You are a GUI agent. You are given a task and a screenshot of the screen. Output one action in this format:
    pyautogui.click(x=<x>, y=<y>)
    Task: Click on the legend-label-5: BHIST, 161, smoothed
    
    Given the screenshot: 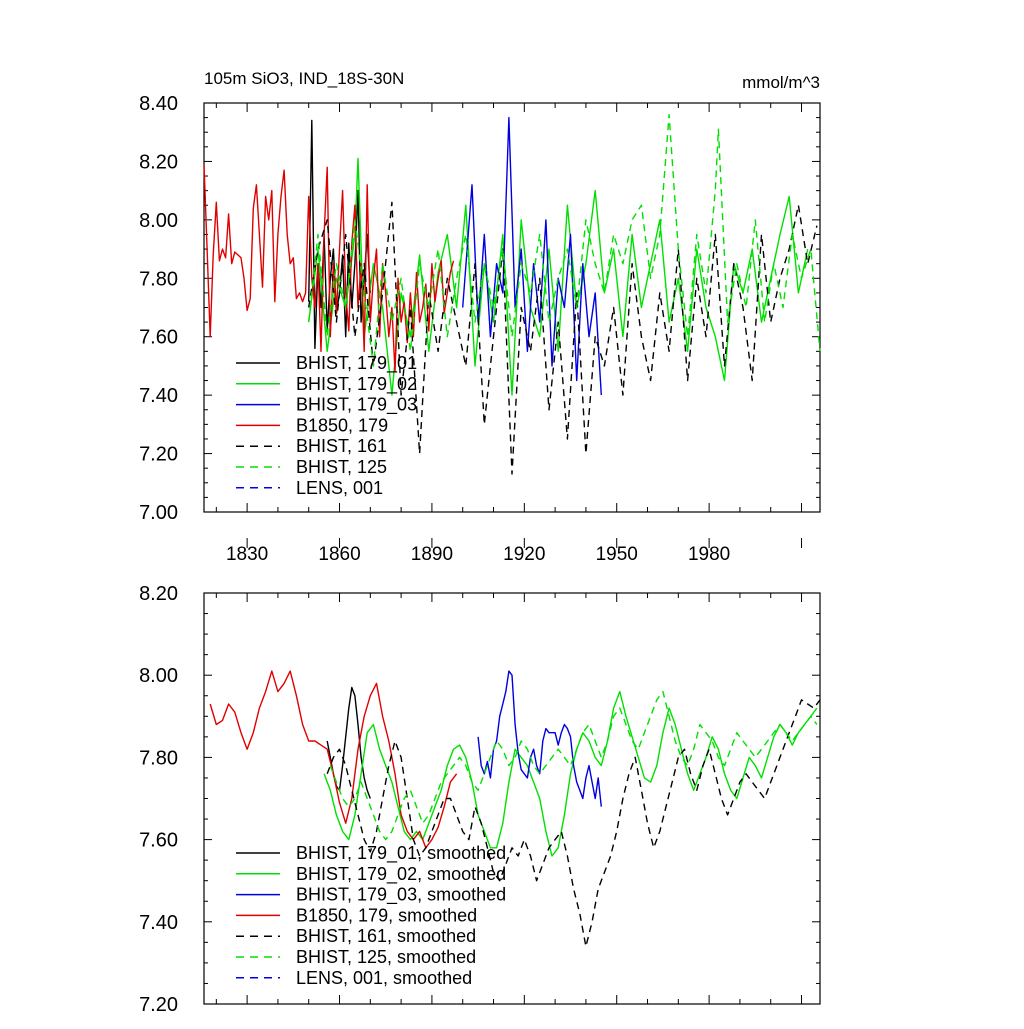 What is the action you would take?
    pyautogui.click(x=386, y=936)
    